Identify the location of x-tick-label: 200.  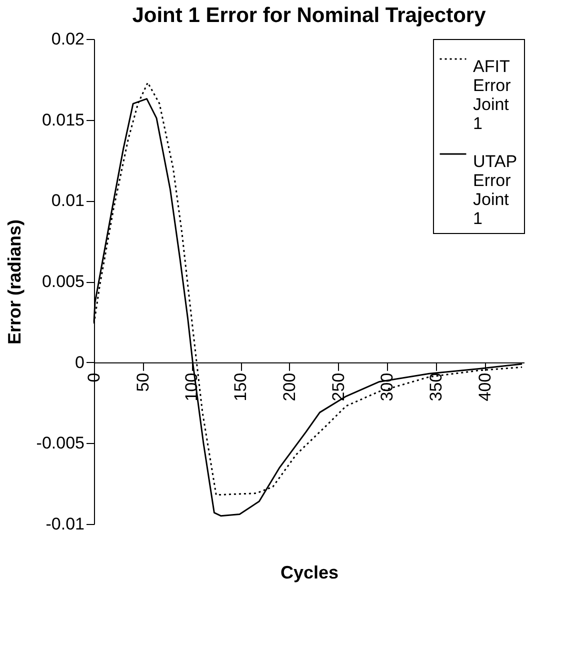
(289, 387).